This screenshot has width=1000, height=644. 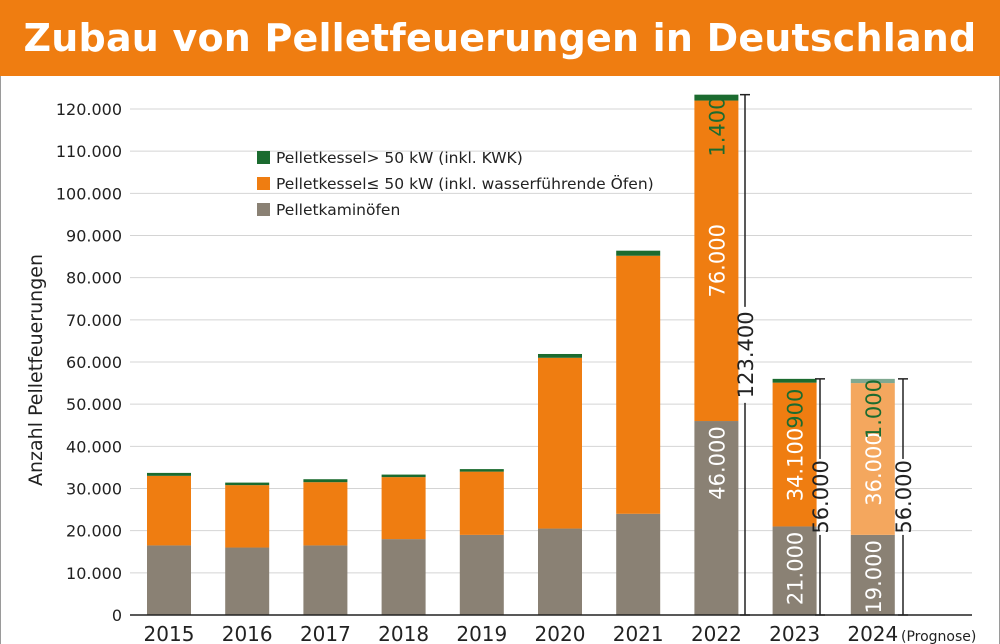 What do you see at coordinates (796, 409) in the screenshot?
I see `data-label: 900` at bounding box center [796, 409].